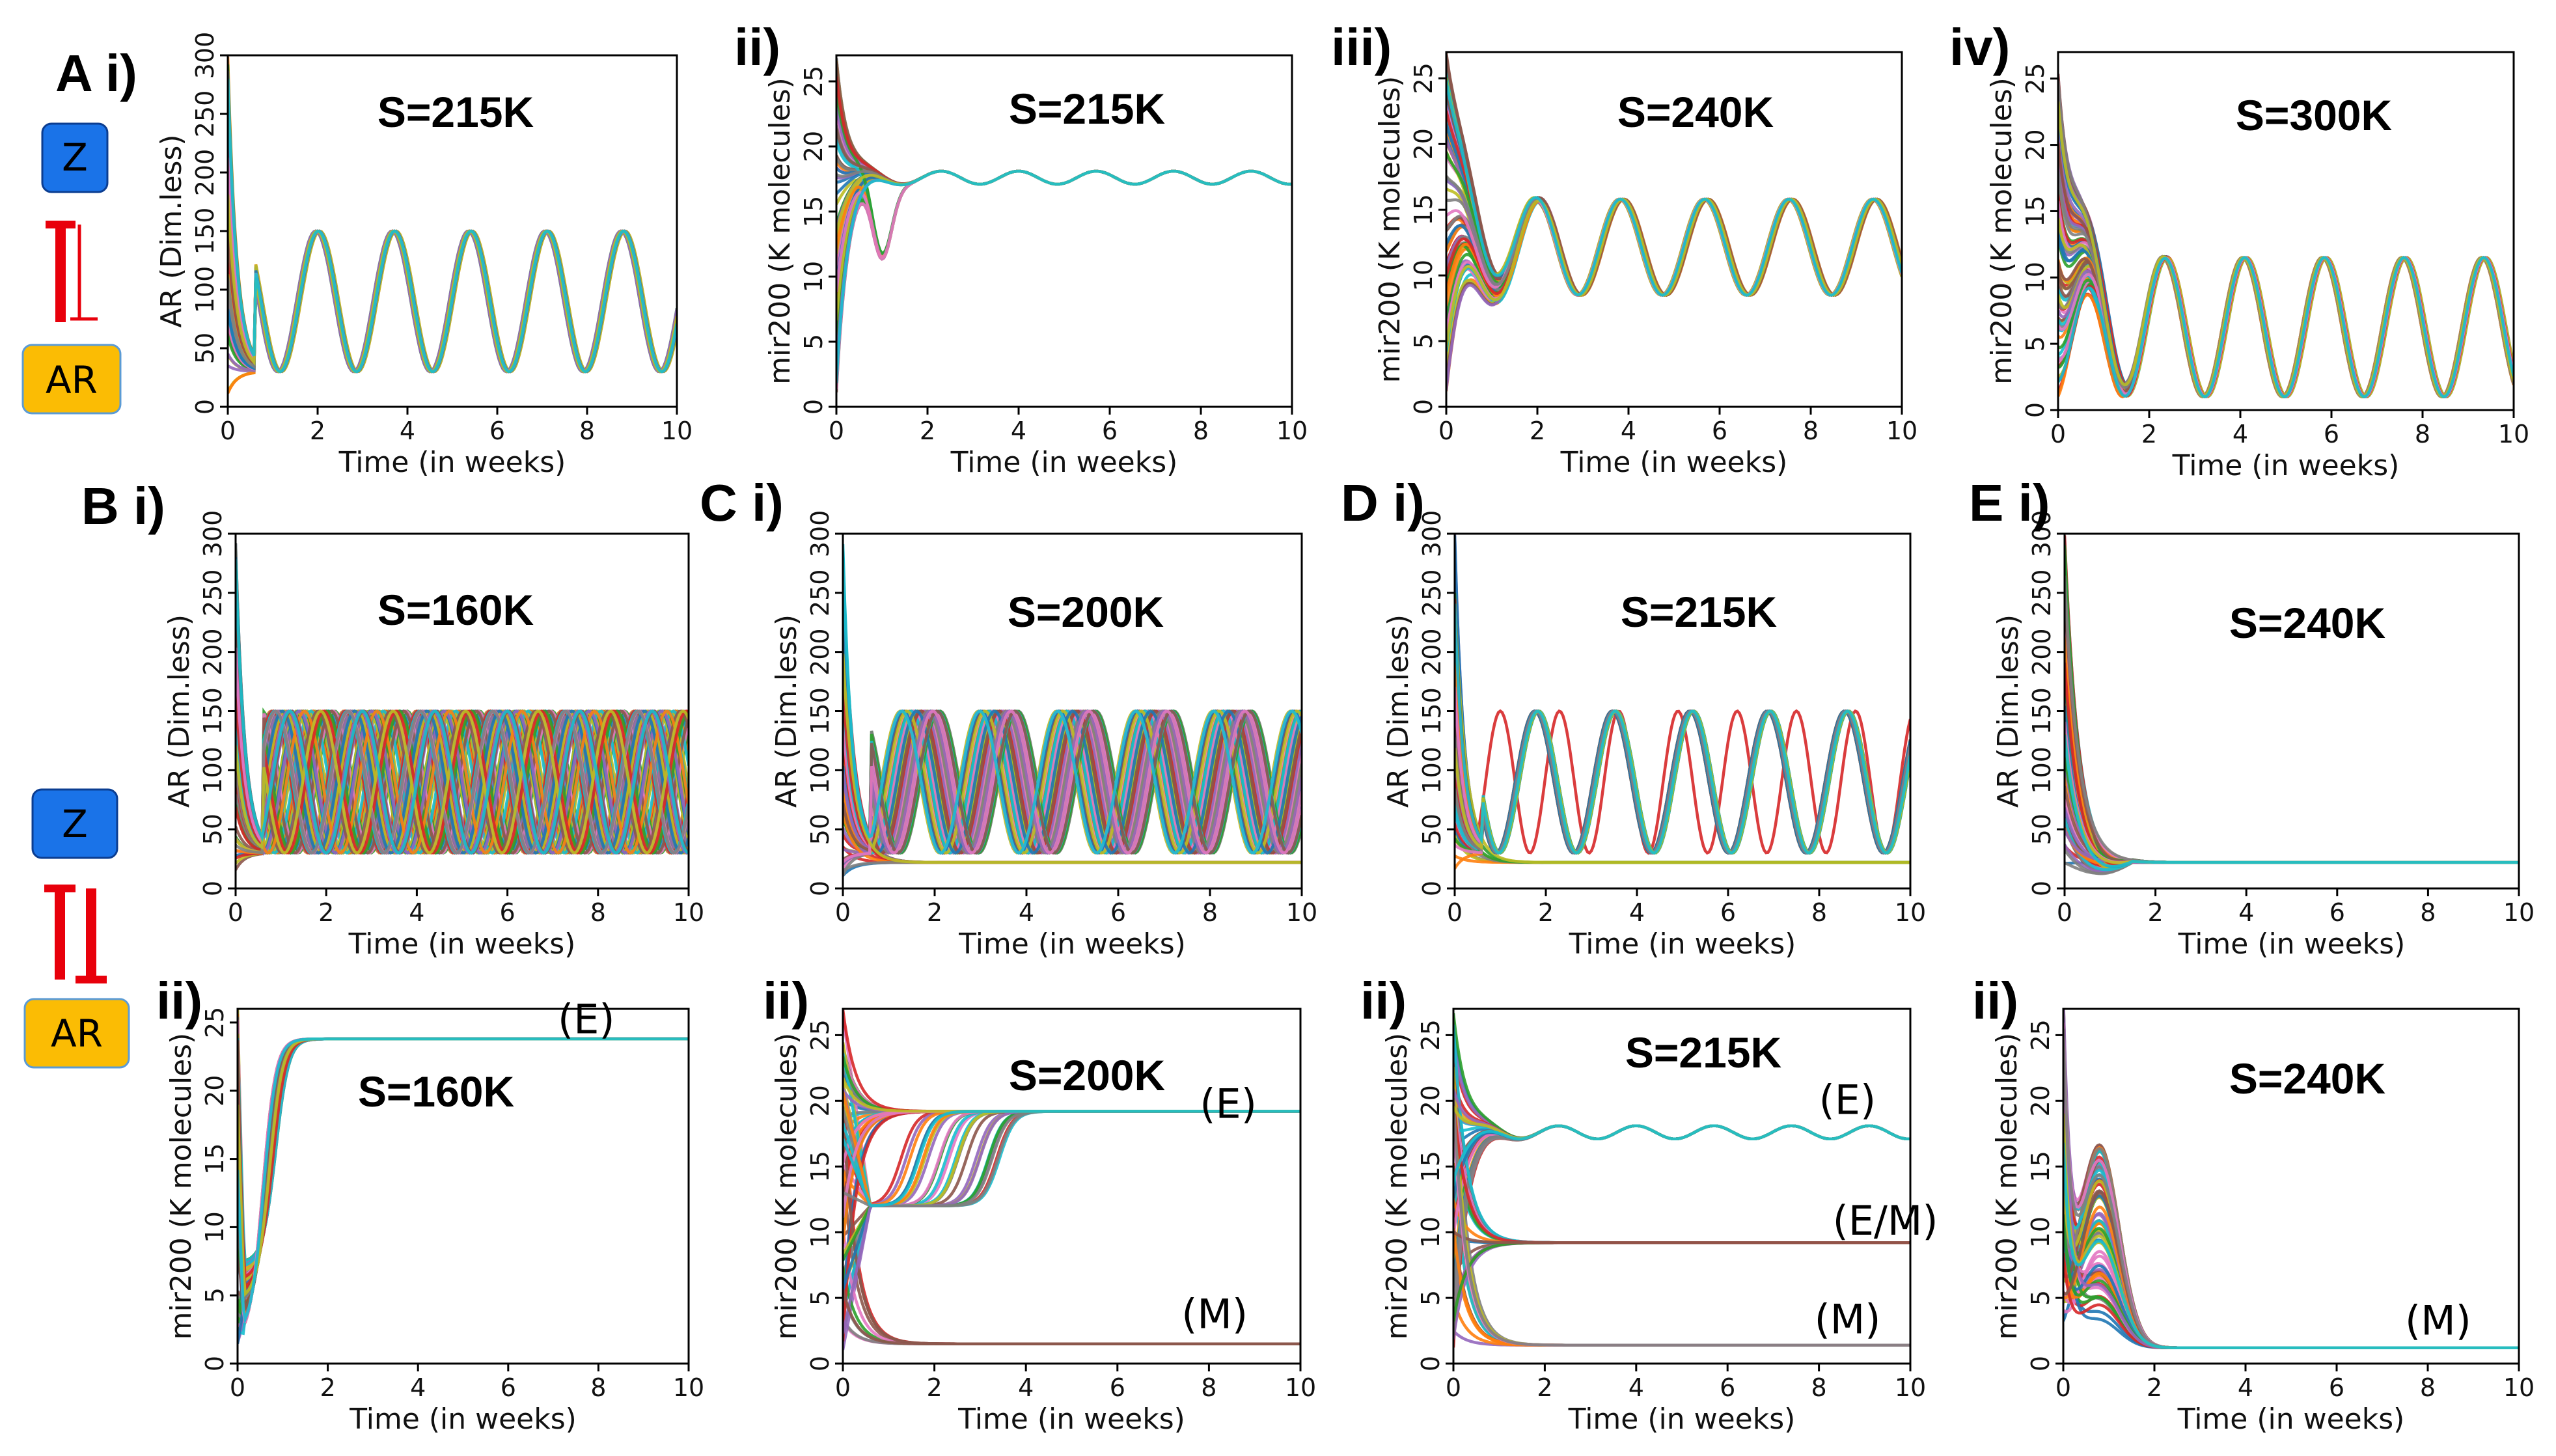 The width and height of the screenshot is (2556, 1456). Describe the element at coordinates (820, 1232) in the screenshot. I see `y-tick-label: 10` at that location.